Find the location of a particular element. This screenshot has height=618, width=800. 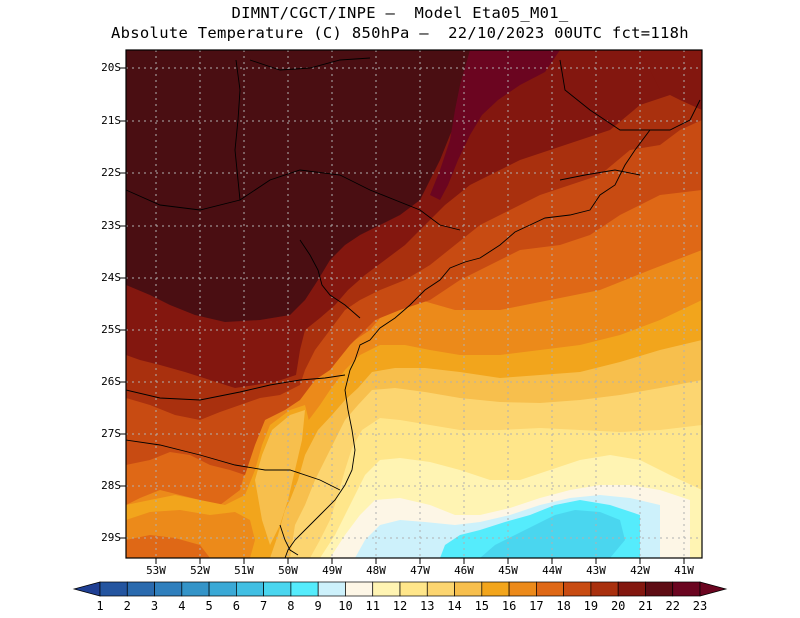

colorbar-label: 17 is located at coordinates (536, 606).